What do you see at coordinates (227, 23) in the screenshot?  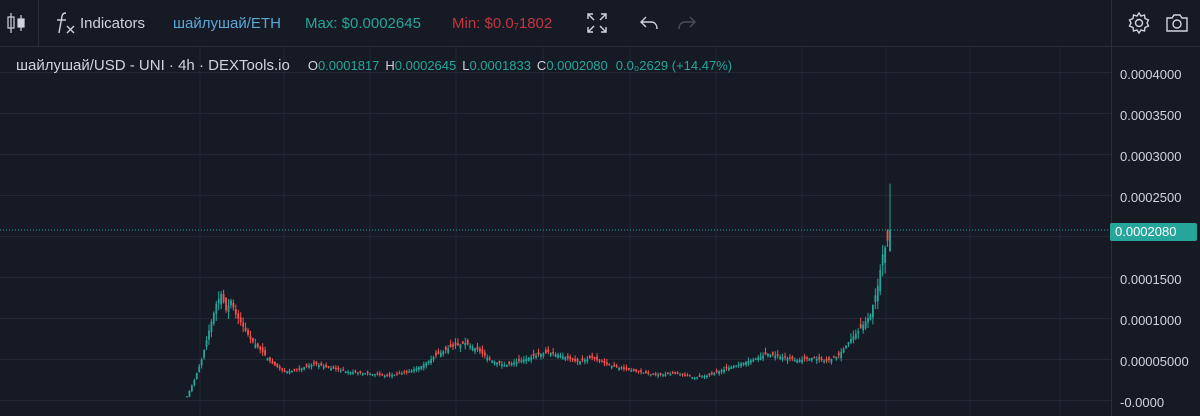 I see `pair-selector: шайлушай/ETH` at bounding box center [227, 23].